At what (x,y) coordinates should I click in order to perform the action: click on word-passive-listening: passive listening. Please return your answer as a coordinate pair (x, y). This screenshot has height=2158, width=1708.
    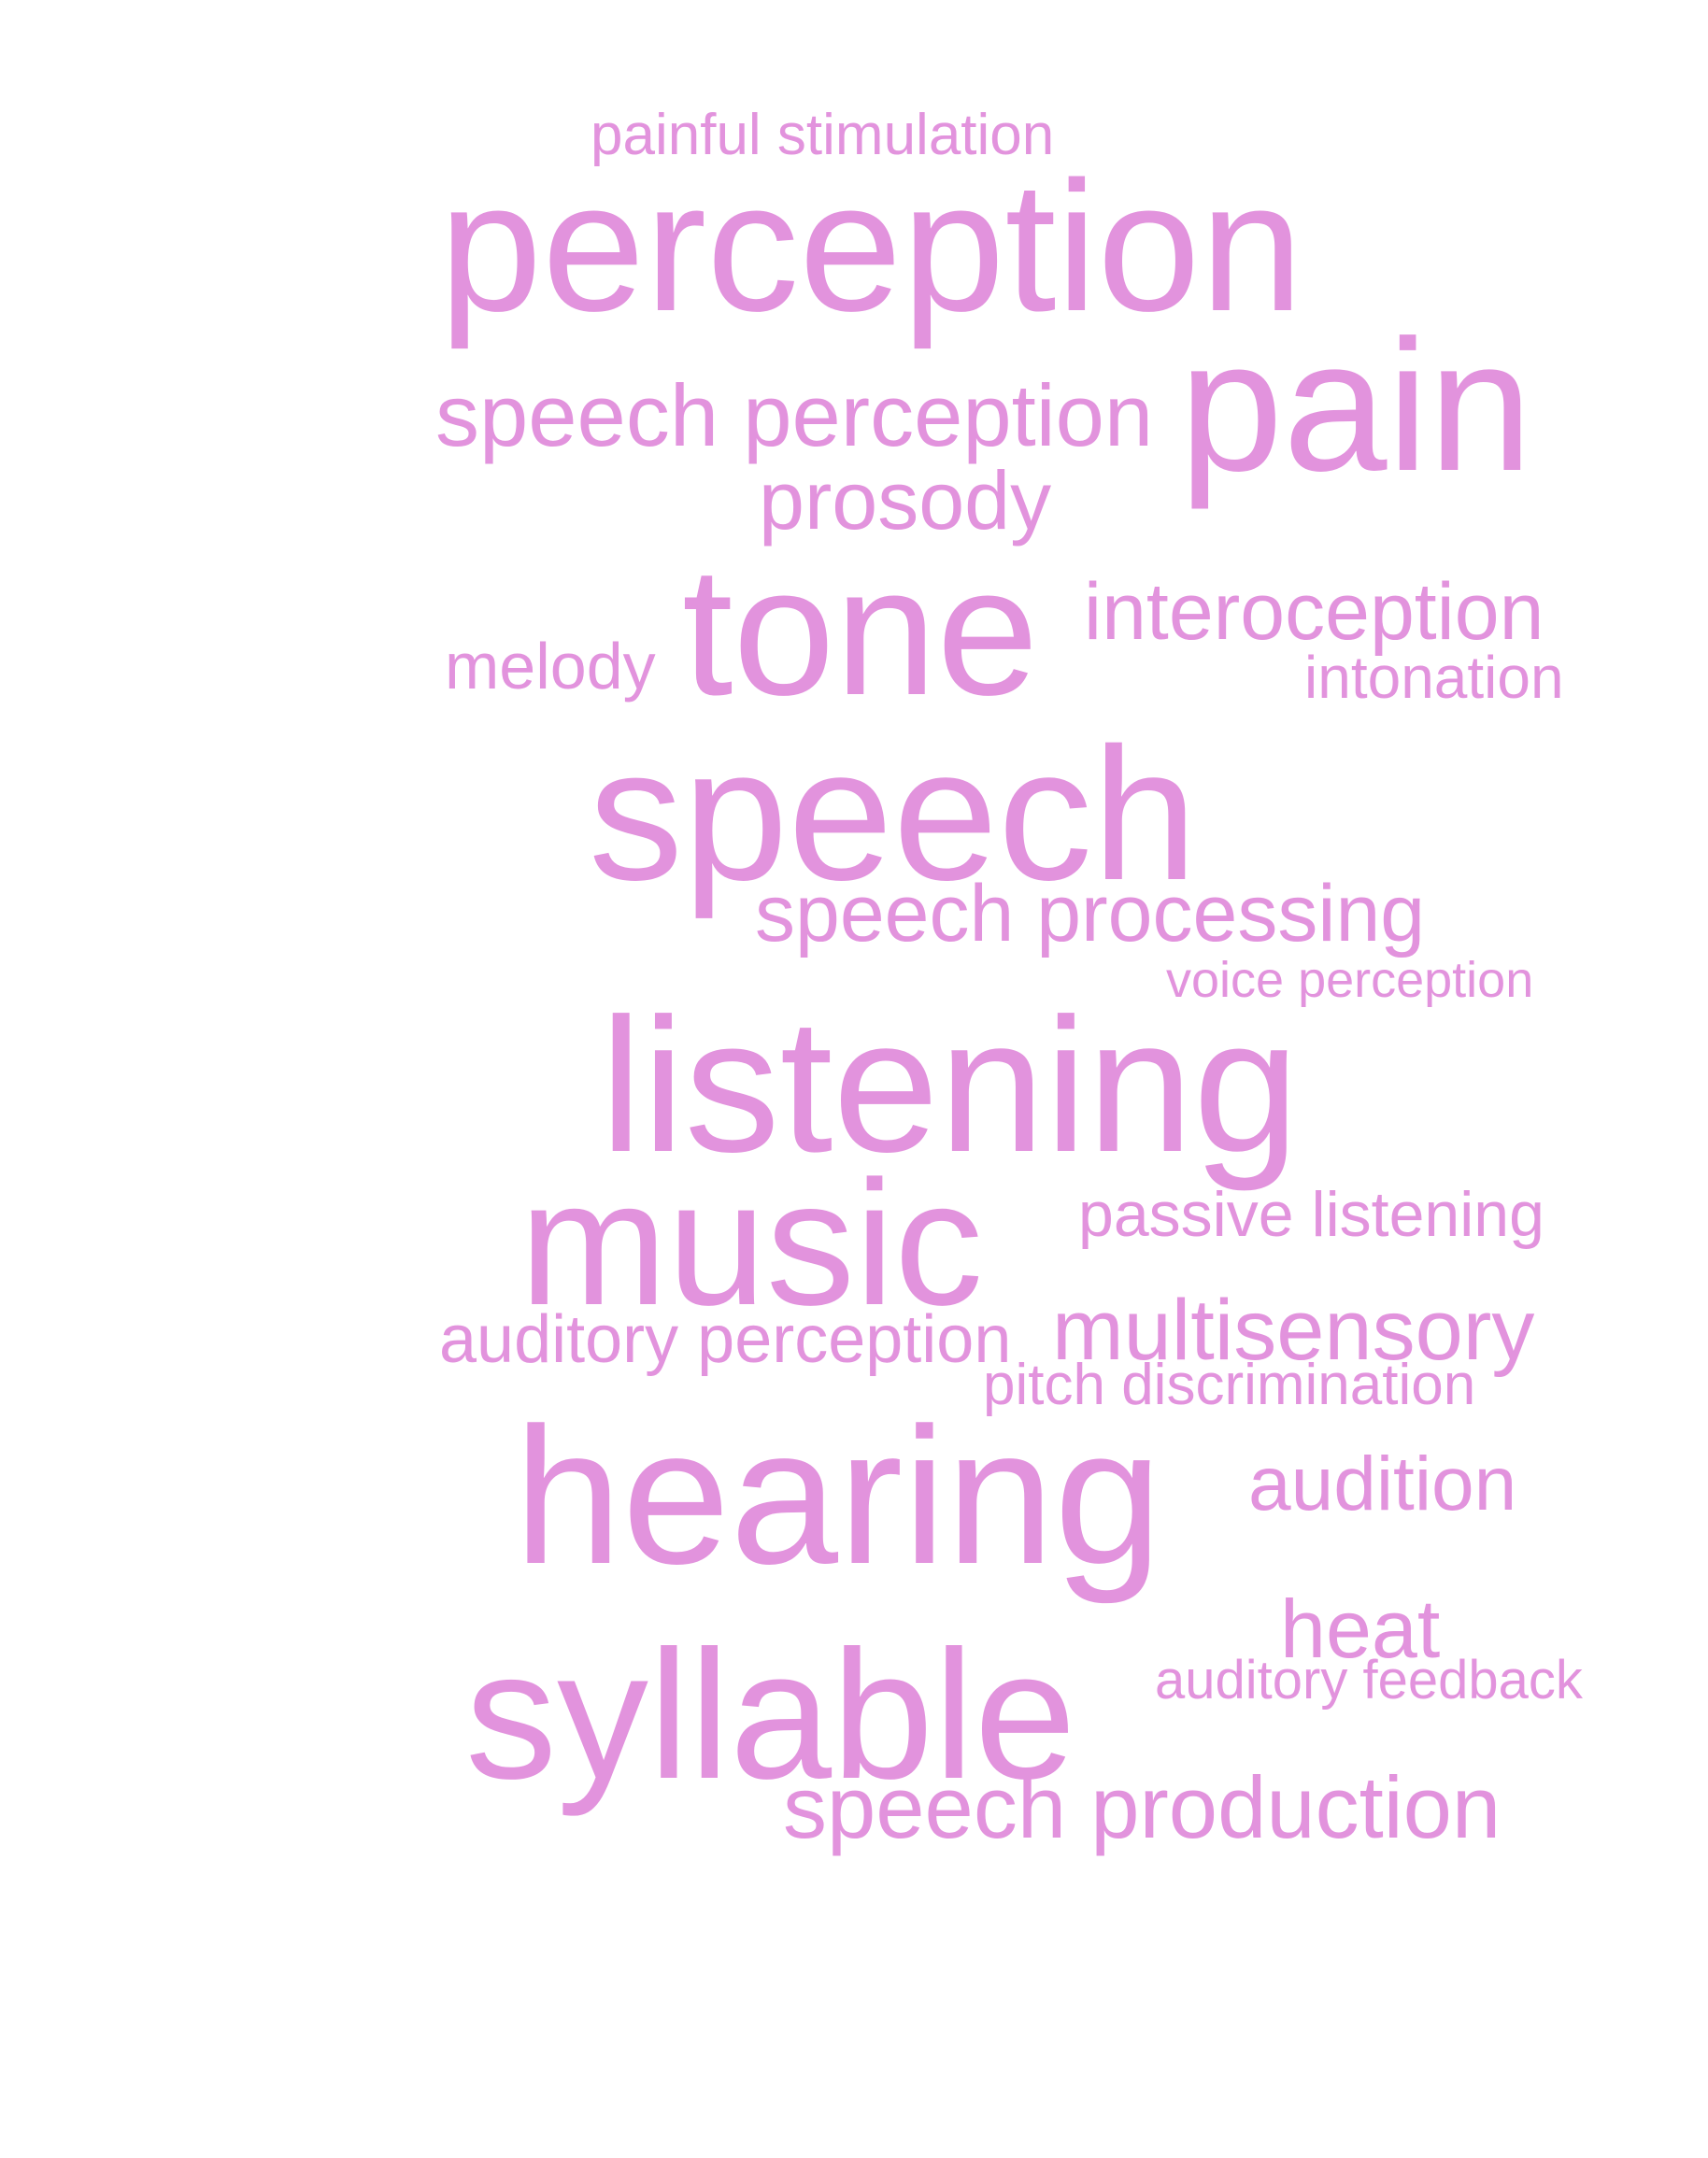
    Looking at the image, I should click on (1311, 1214).